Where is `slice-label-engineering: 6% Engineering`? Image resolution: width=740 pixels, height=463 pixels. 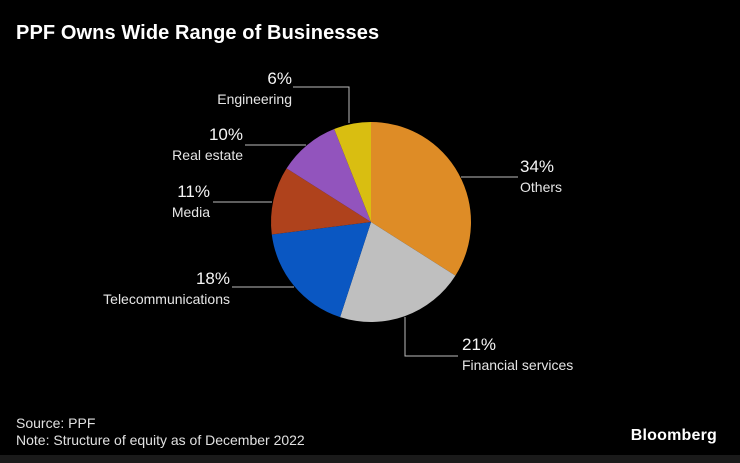 slice-label-engineering: 6% Engineering is located at coordinates (254, 88).